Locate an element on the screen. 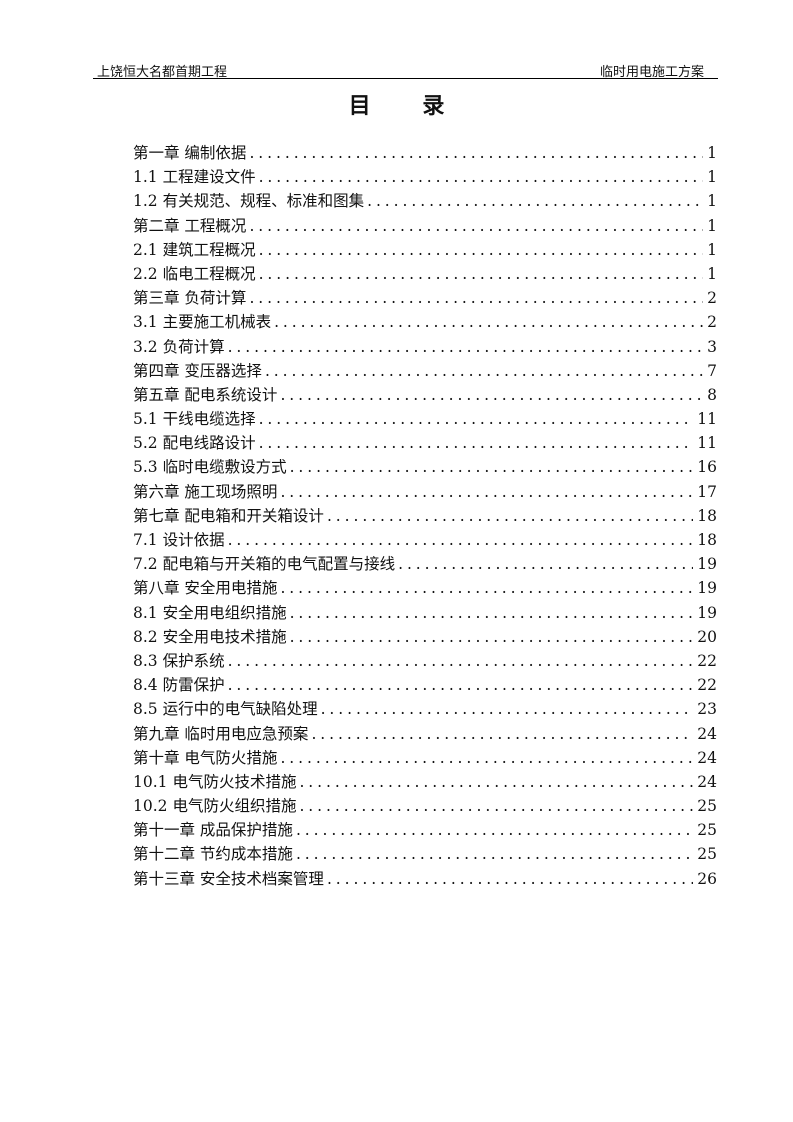  toc-entry-page: 26 is located at coordinates (707, 878).